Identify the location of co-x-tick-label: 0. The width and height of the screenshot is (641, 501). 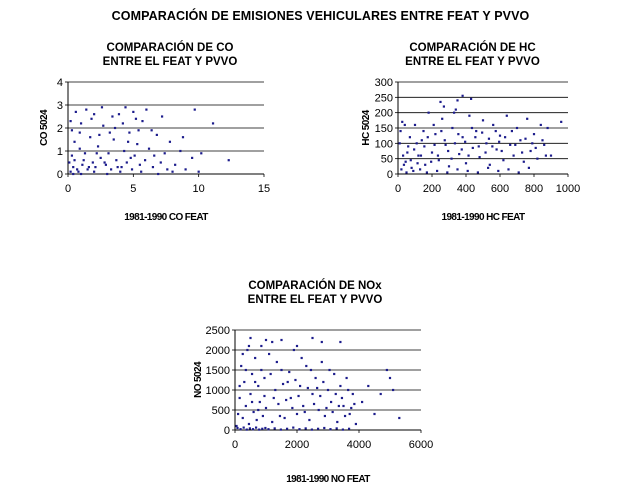
(68, 189).